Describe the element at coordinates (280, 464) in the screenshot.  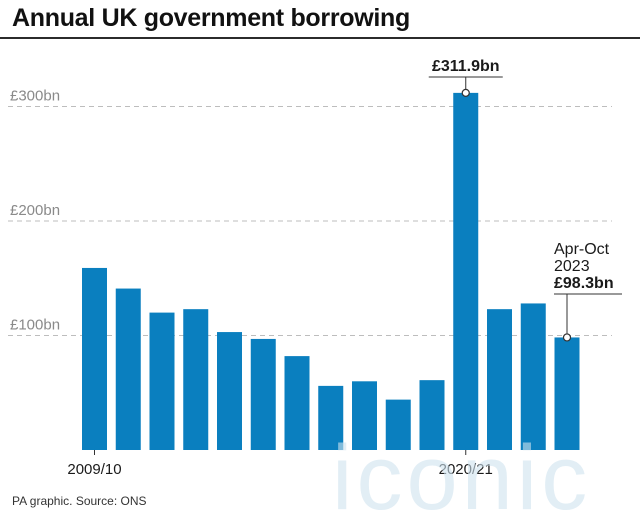
I see `label-layer: 2009/10 2020/21` at that location.